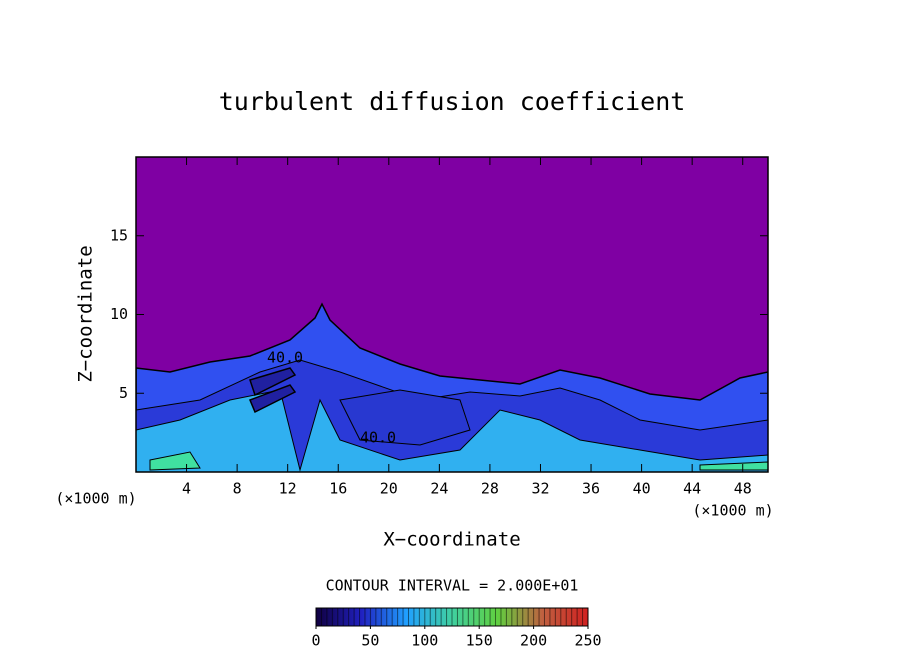 This screenshot has height=654, width=904. What do you see at coordinates (533, 641) in the screenshot?
I see `colorbar-tick-label: 200` at bounding box center [533, 641].